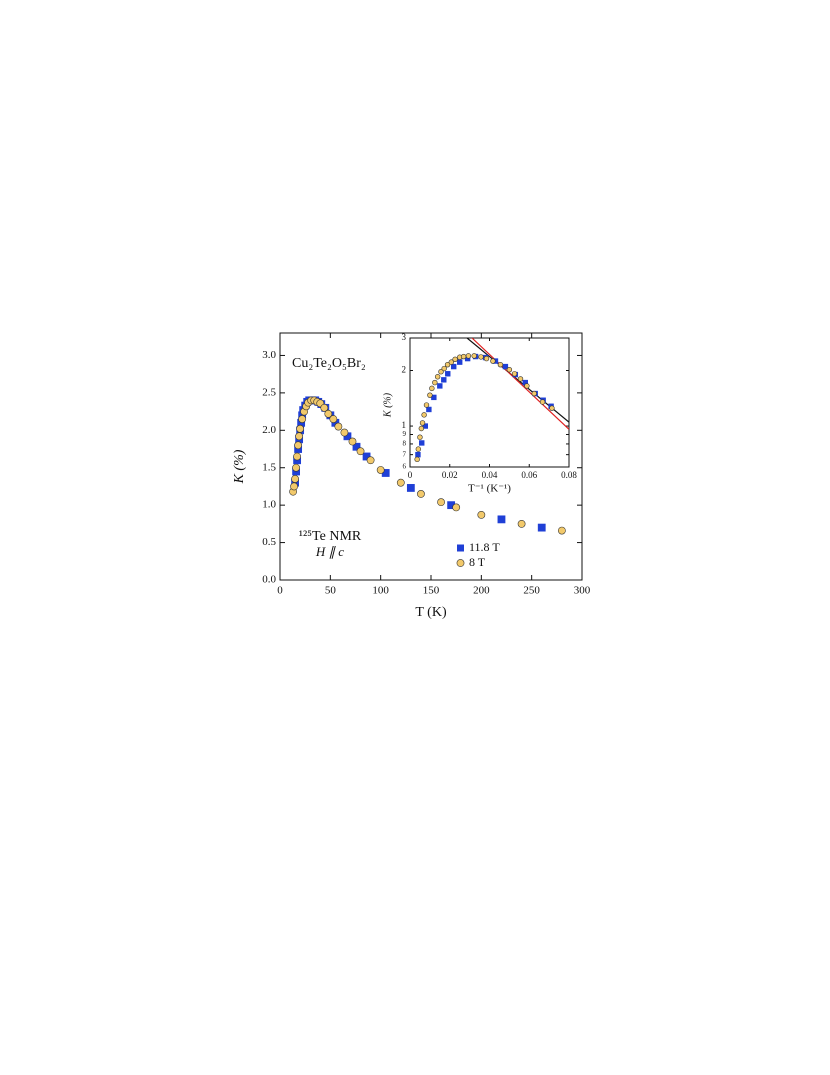  What do you see at coordinates (431, 591) in the screenshot?
I see `x-tick-label: 150` at bounding box center [431, 591].